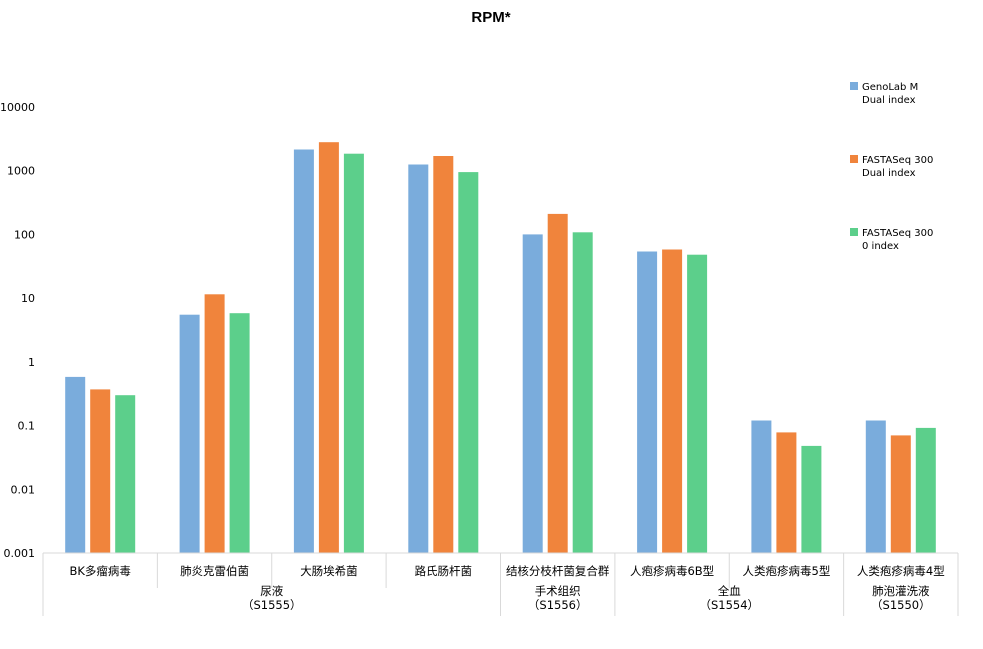 This screenshot has height=649, width=983. I want to click on y-tick-label: 0.1, so click(27, 426).